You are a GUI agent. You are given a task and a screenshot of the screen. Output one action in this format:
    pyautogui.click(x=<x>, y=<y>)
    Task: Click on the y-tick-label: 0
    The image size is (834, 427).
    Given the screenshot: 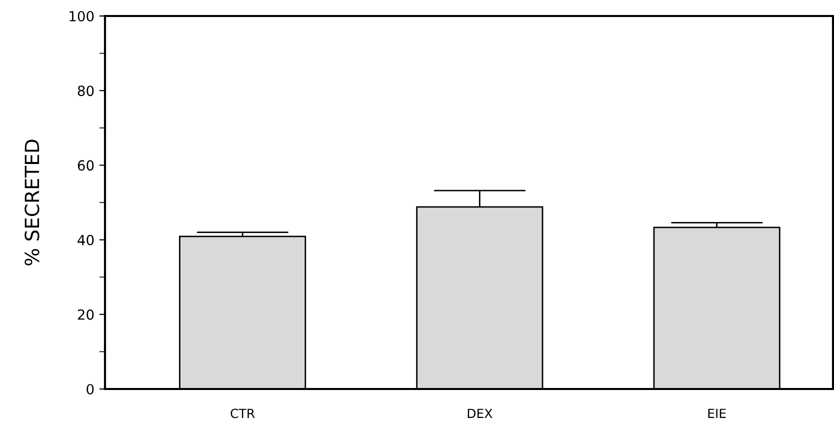 What is the action you would take?
    pyautogui.click(x=90, y=389)
    